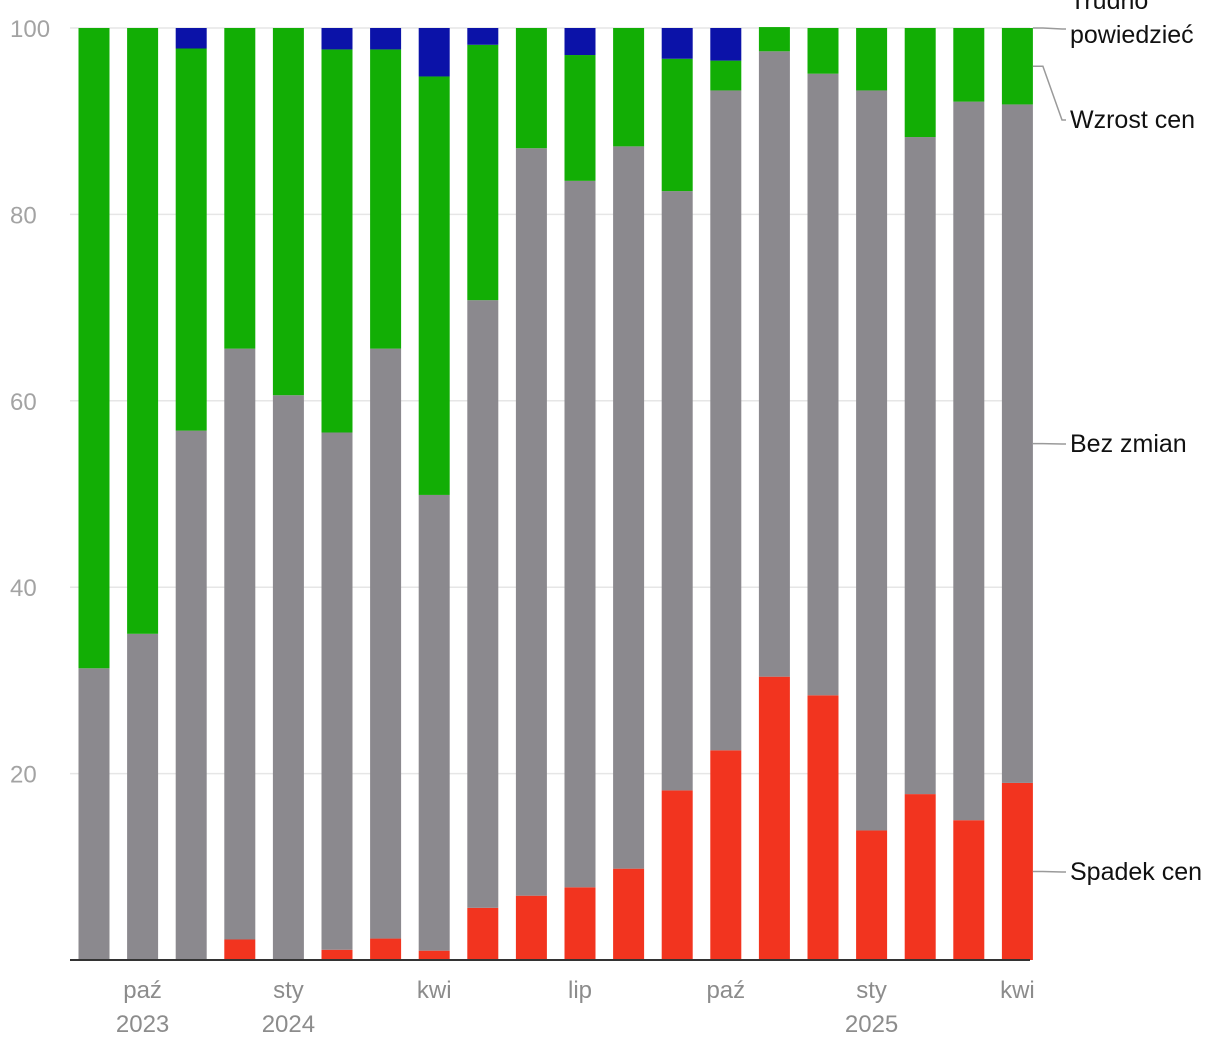  Describe the element at coordinates (1136, 872) in the screenshot. I see `legend-label-spadek-cen: Spadek cen` at that location.